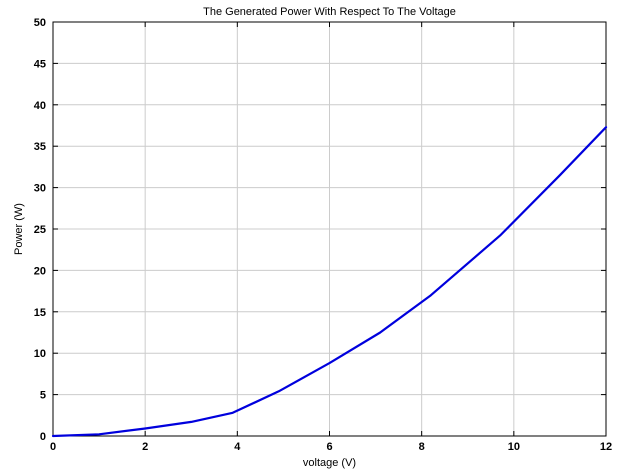  What do you see at coordinates (43, 396) in the screenshot?
I see `y-tick-label: 5` at bounding box center [43, 396].